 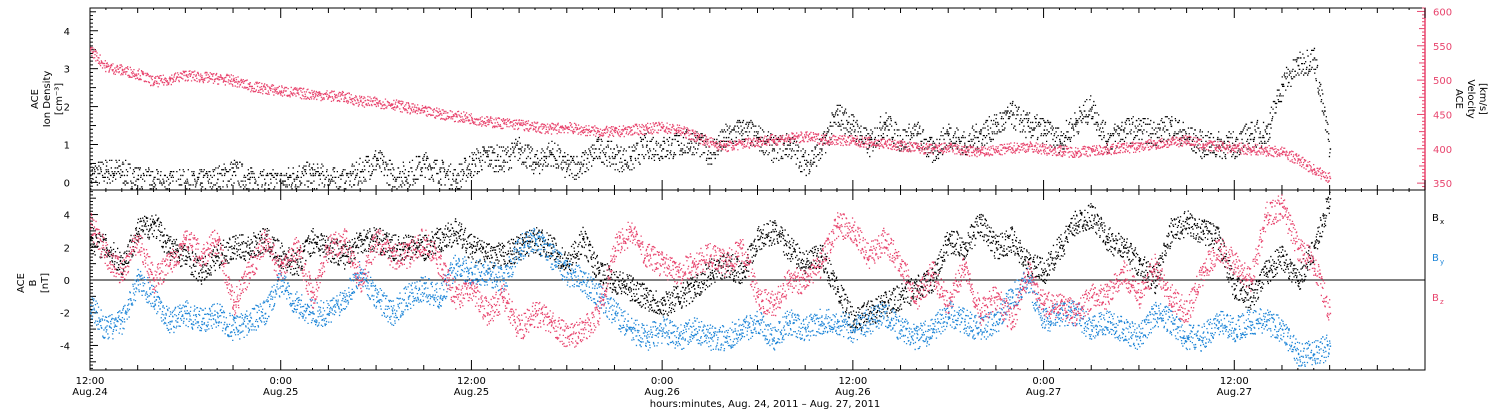 I want to click on y-tick-label: 500, so click(x=1442, y=81).